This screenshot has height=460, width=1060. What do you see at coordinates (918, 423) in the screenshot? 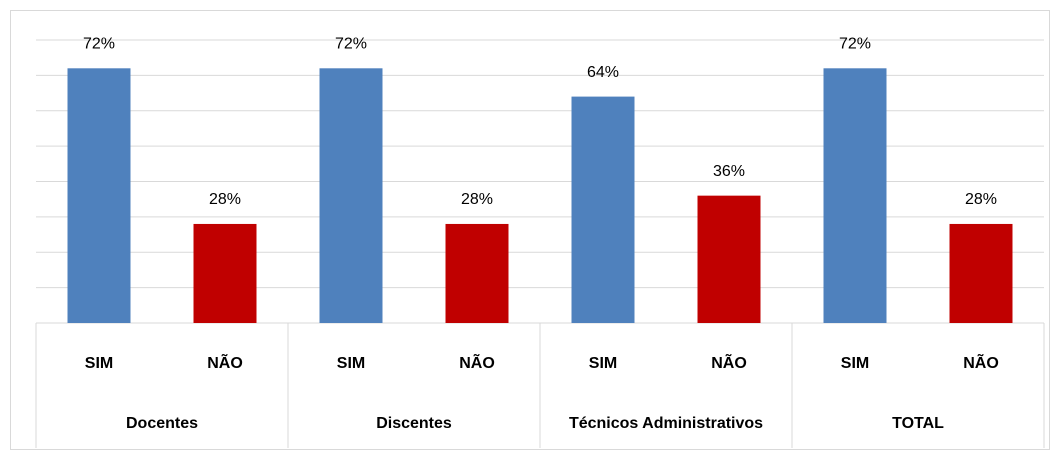
I see `group-label: TOTAL` at bounding box center [918, 423].